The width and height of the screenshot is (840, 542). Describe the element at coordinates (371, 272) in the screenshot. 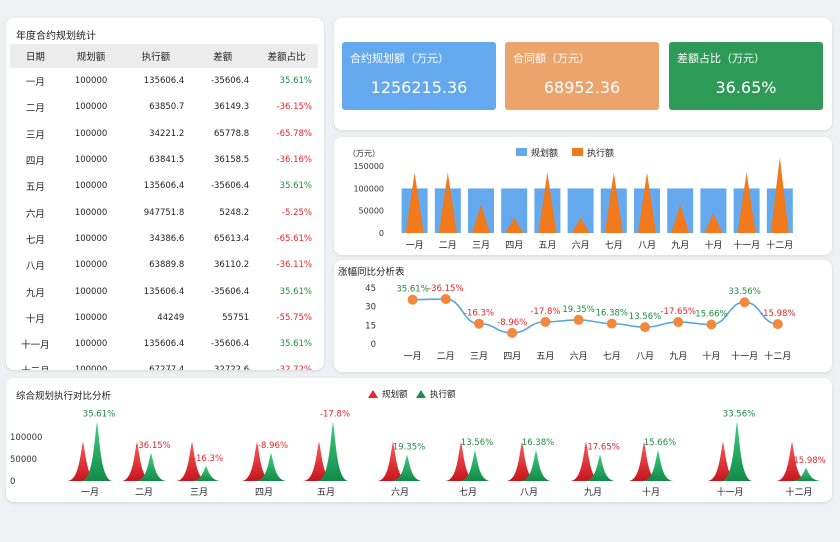

I see `line-chart-title: 涨幅同比分析表` at that location.